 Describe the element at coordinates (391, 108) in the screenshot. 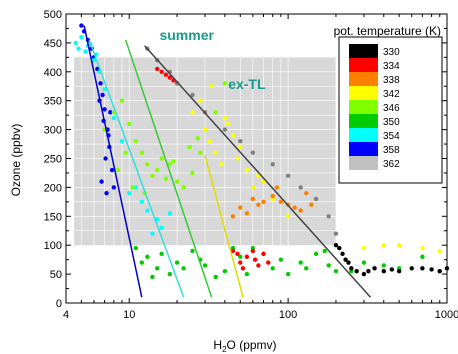

I see `legend-label: 346` at that location.